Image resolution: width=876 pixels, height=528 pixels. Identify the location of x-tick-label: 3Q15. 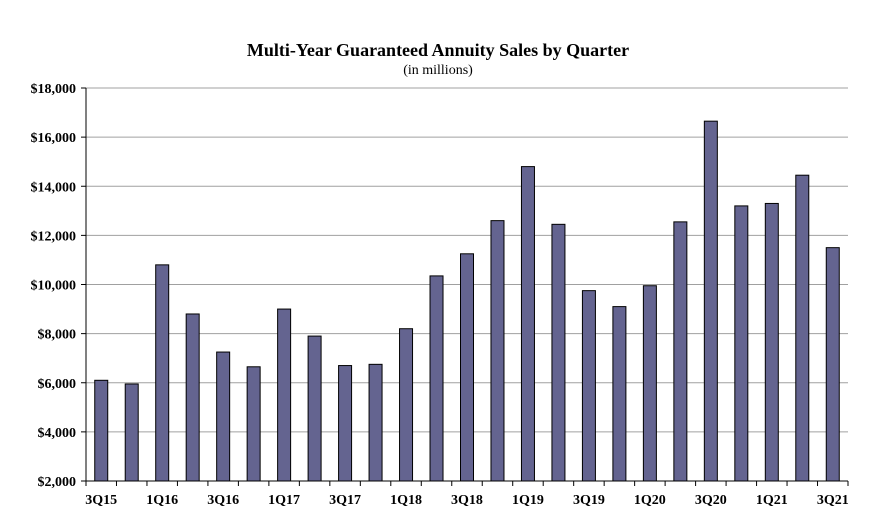
(101, 500).